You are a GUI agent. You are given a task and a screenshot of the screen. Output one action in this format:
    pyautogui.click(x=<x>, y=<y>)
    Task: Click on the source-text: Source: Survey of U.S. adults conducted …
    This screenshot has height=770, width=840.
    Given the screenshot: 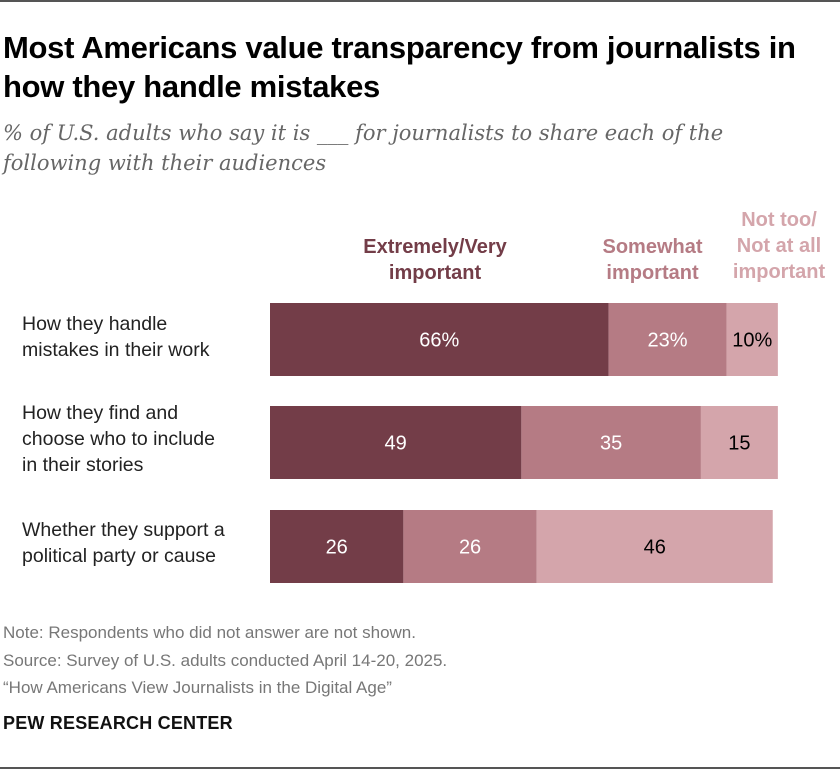 What is the action you would take?
    pyautogui.click(x=225, y=660)
    